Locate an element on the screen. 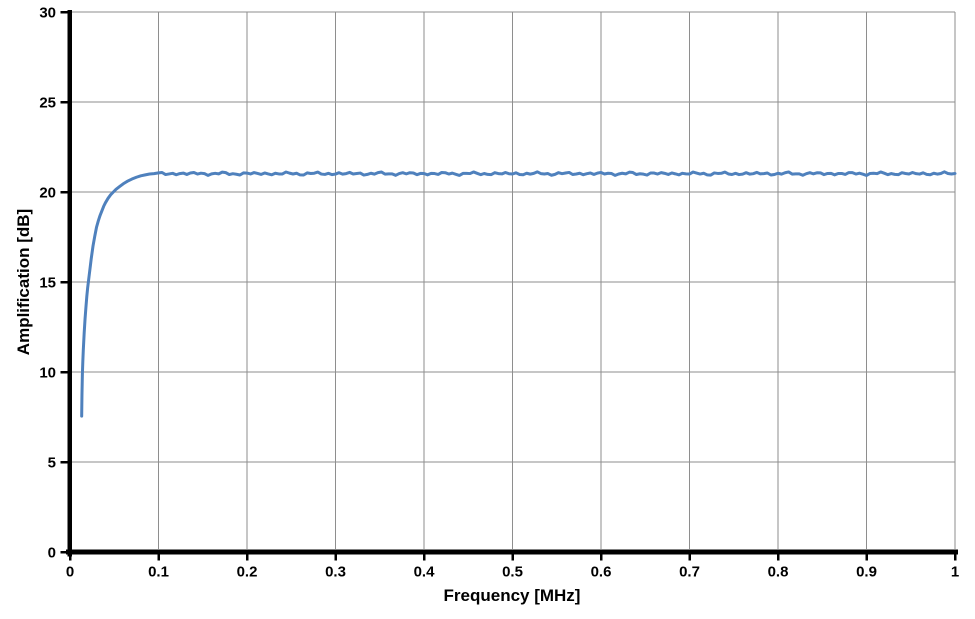  x-axis-title: Frequency [MHz] is located at coordinates (512, 595).